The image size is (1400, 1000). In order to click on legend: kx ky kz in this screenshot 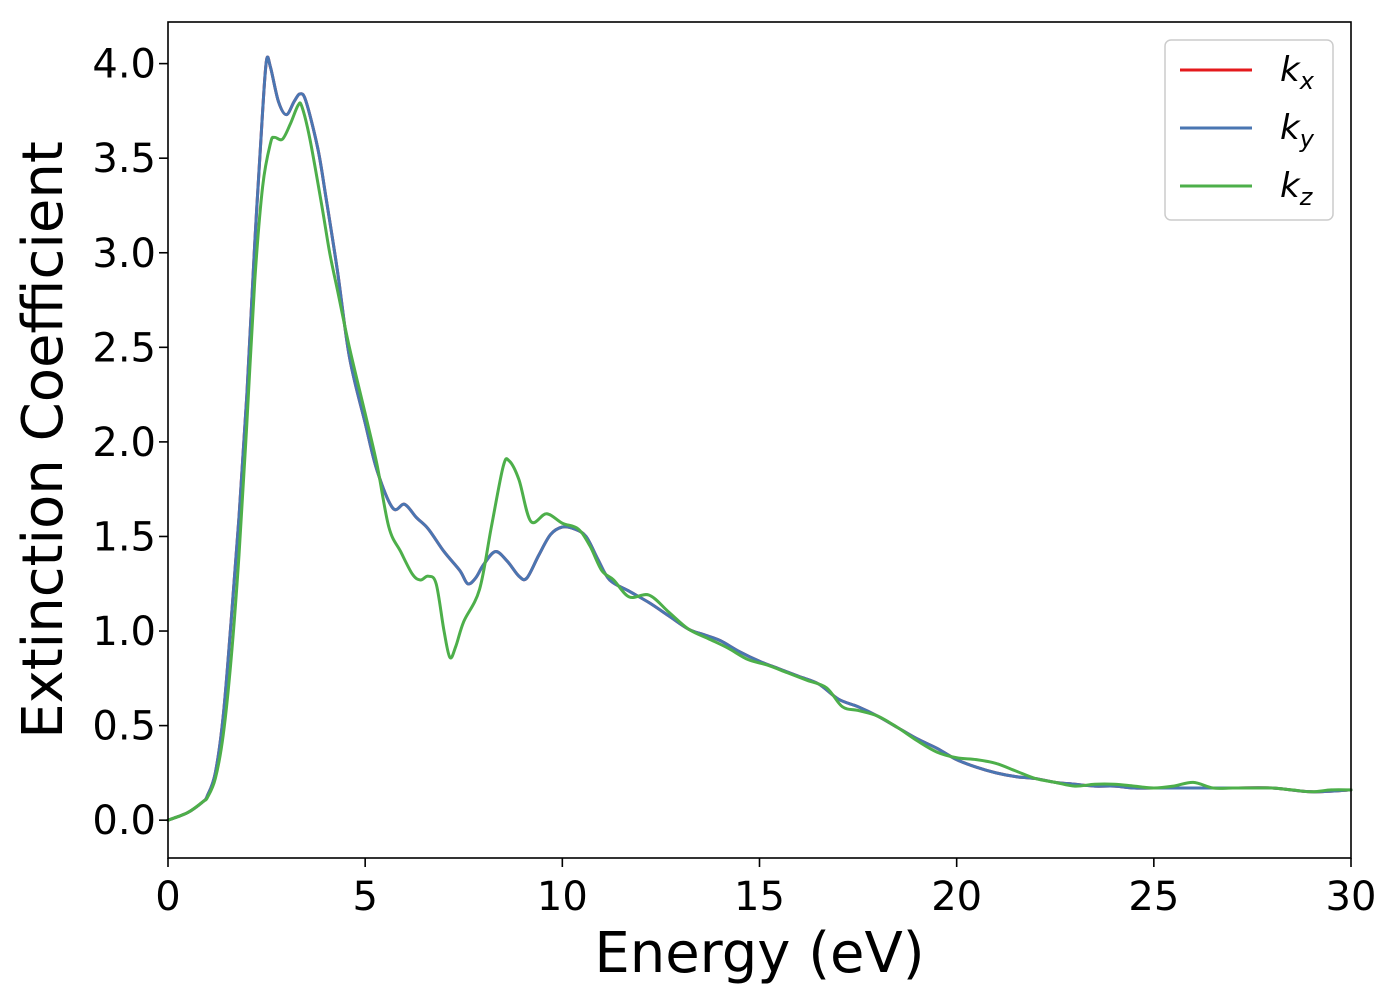, I will do `click(1249, 130)`.